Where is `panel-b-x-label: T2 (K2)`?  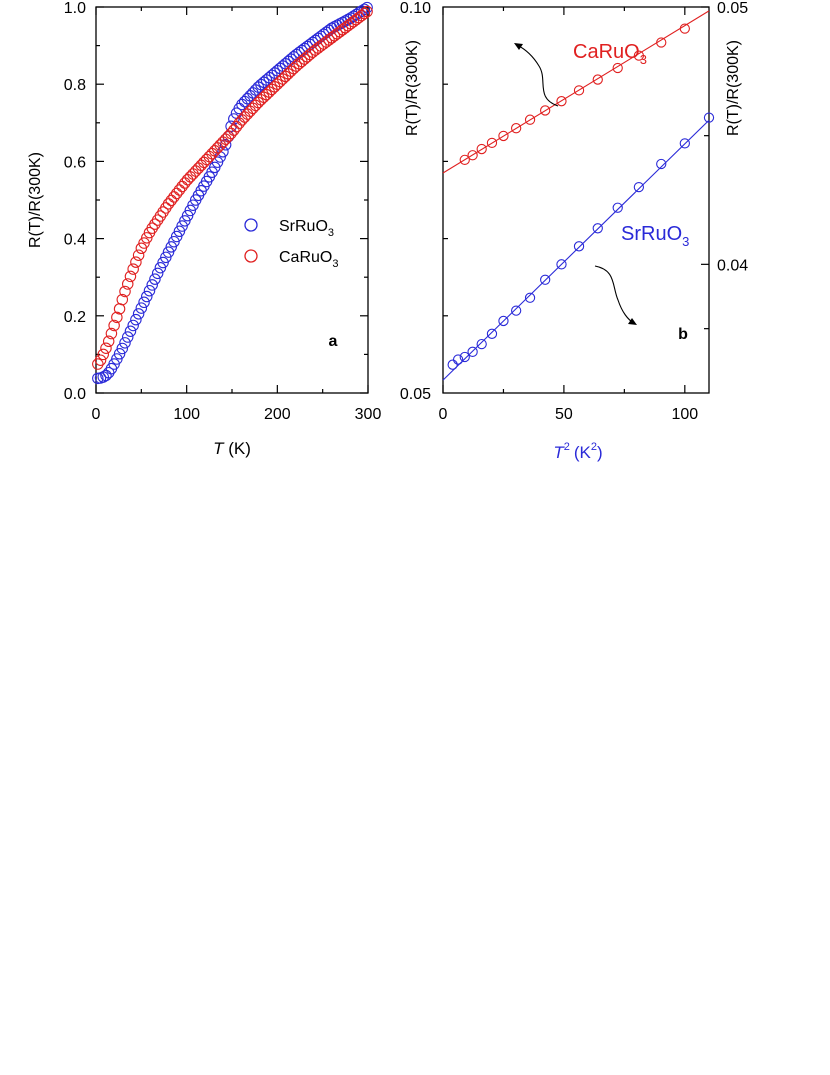
panel-b-x-label: T2 (K2) is located at coordinates (577, 451).